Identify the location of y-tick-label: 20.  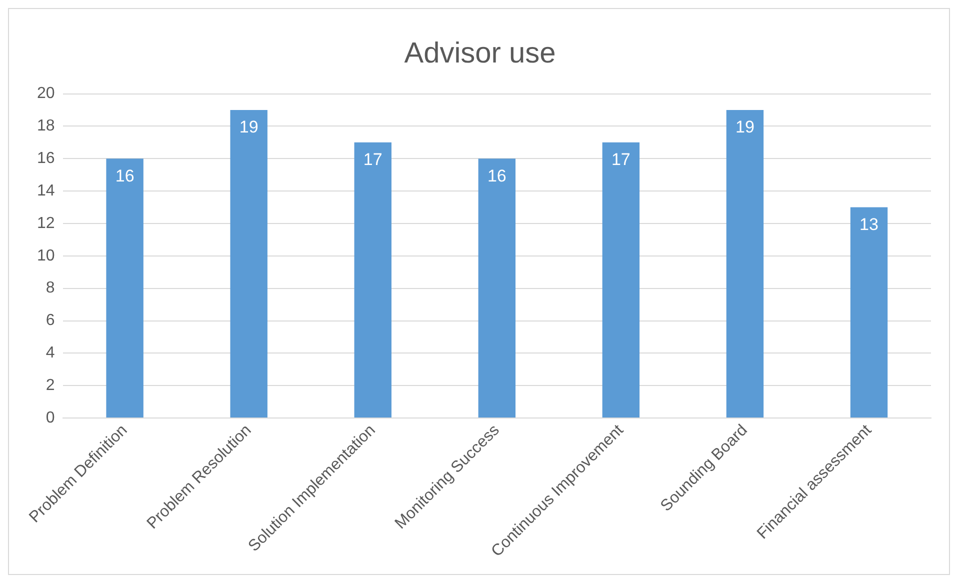
(46, 93).